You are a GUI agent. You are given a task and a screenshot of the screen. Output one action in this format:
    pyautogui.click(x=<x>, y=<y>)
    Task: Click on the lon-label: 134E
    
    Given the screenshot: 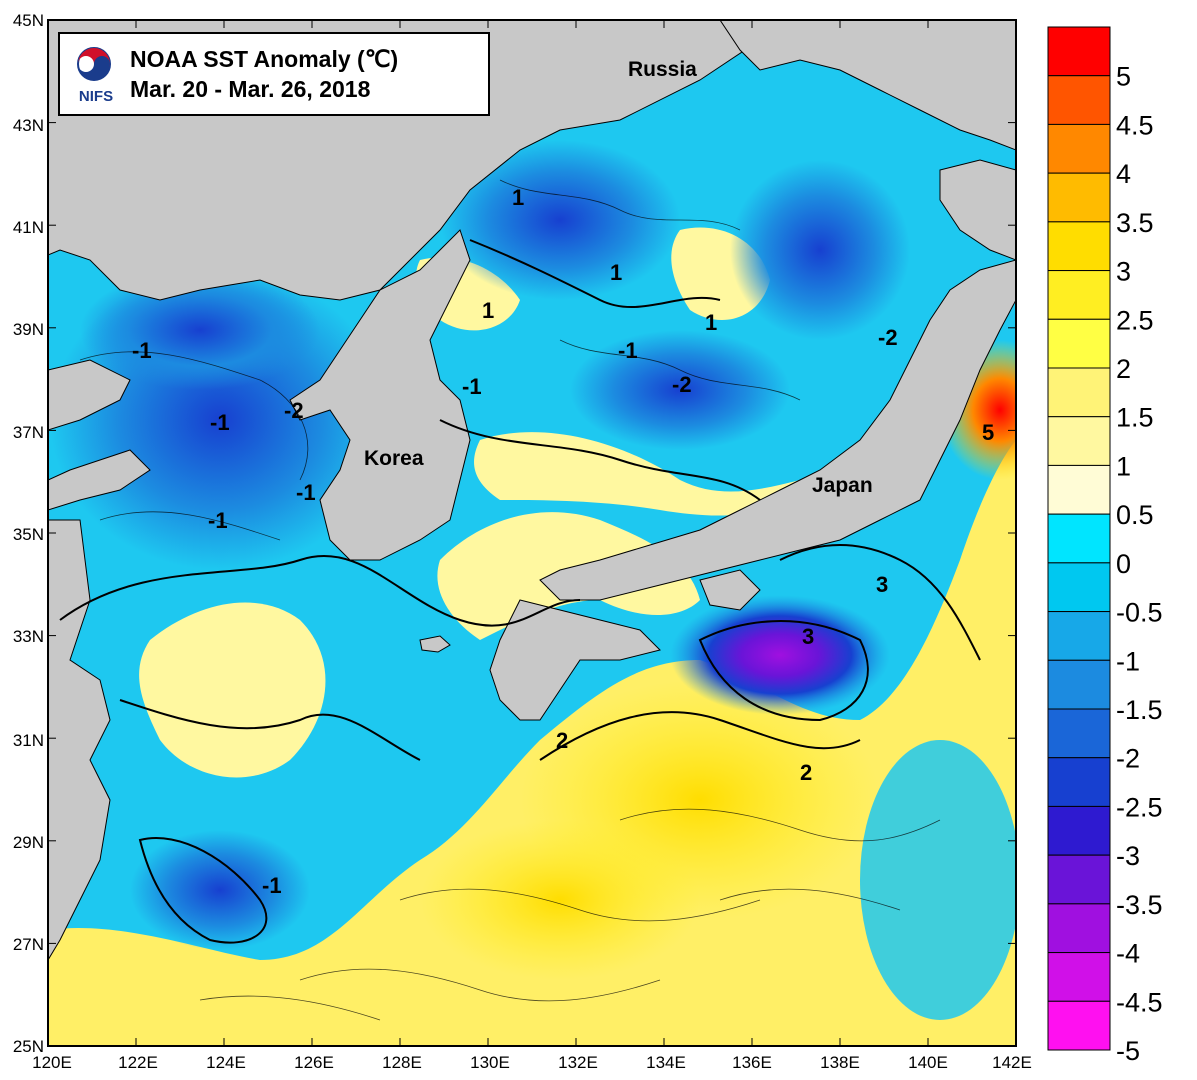 What is the action you would take?
    pyautogui.click(x=666, y=1062)
    